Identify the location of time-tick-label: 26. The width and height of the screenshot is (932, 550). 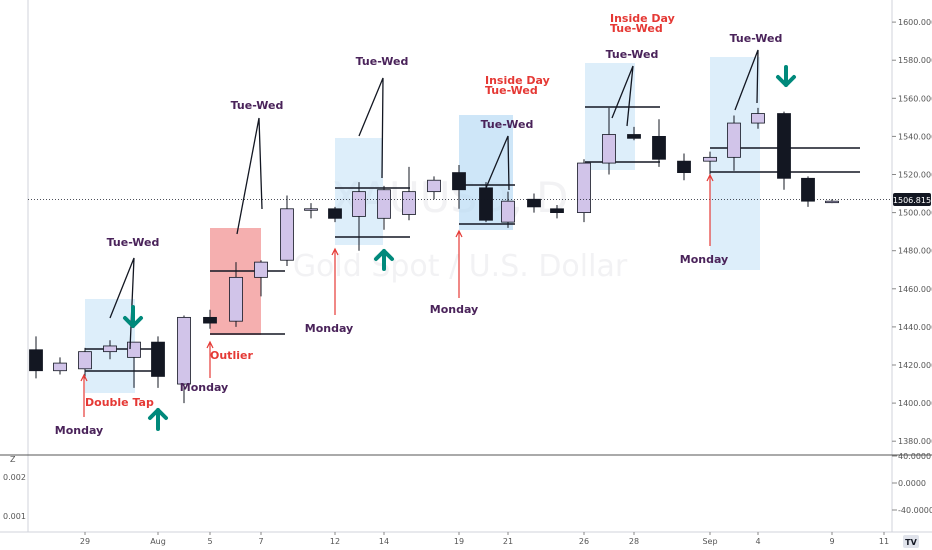
(584, 541).